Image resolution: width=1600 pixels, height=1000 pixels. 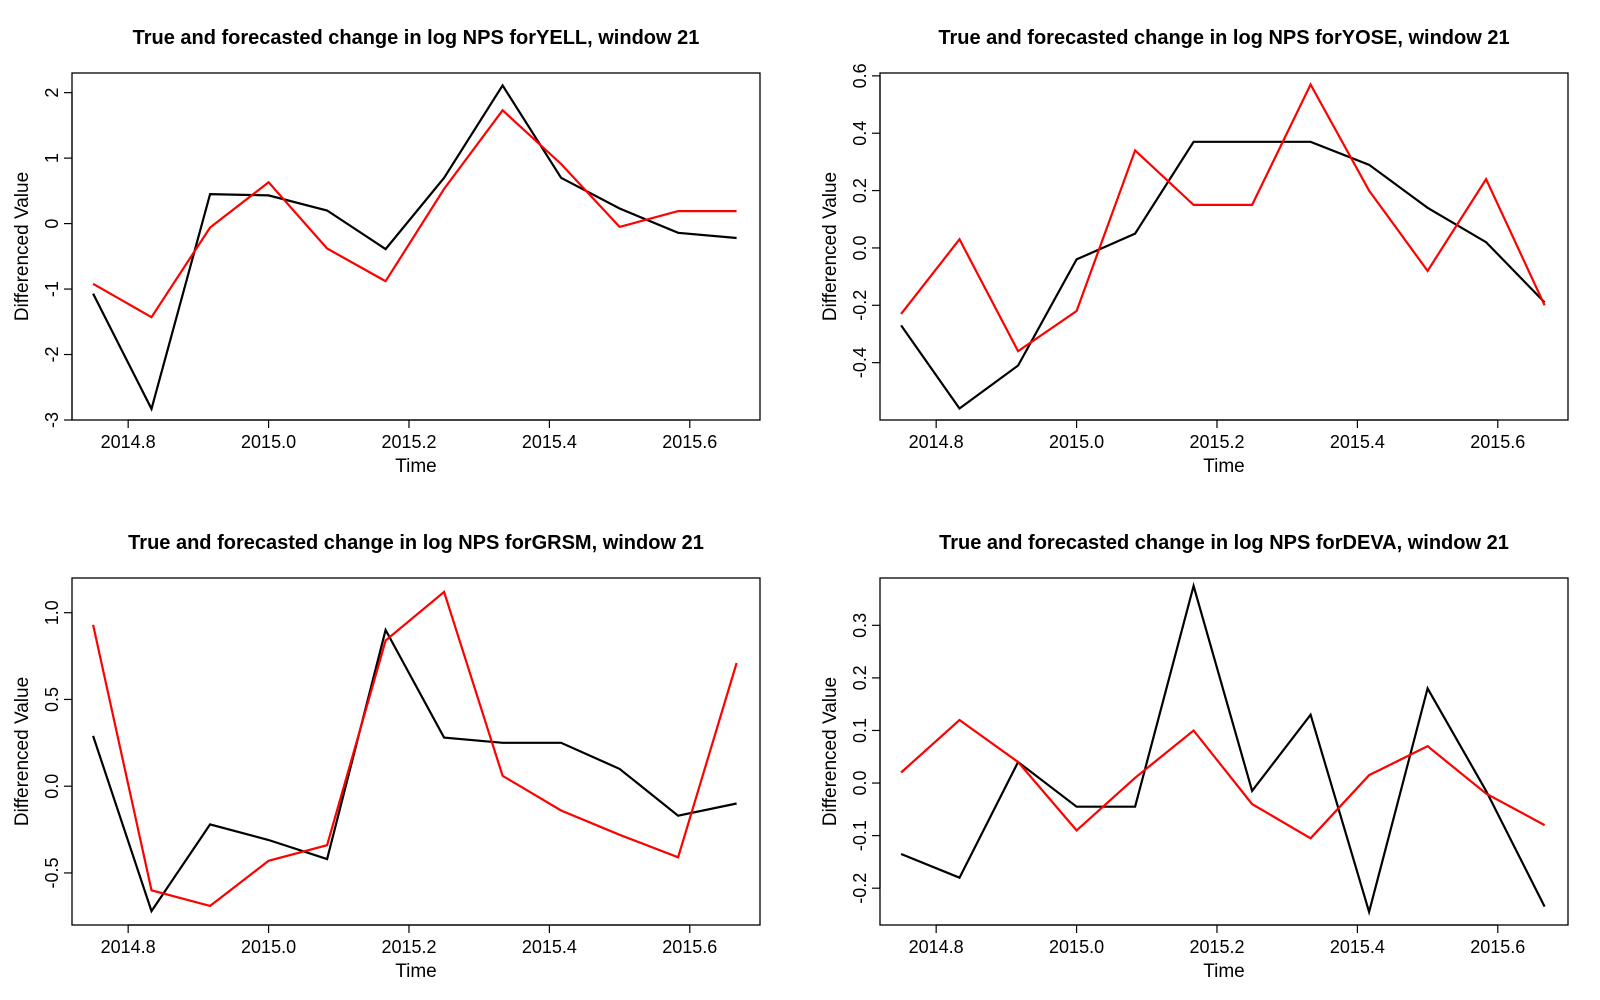 What do you see at coordinates (860, 75) in the screenshot?
I see `y-tick-label: 0.6` at bounding box center [860, 75].